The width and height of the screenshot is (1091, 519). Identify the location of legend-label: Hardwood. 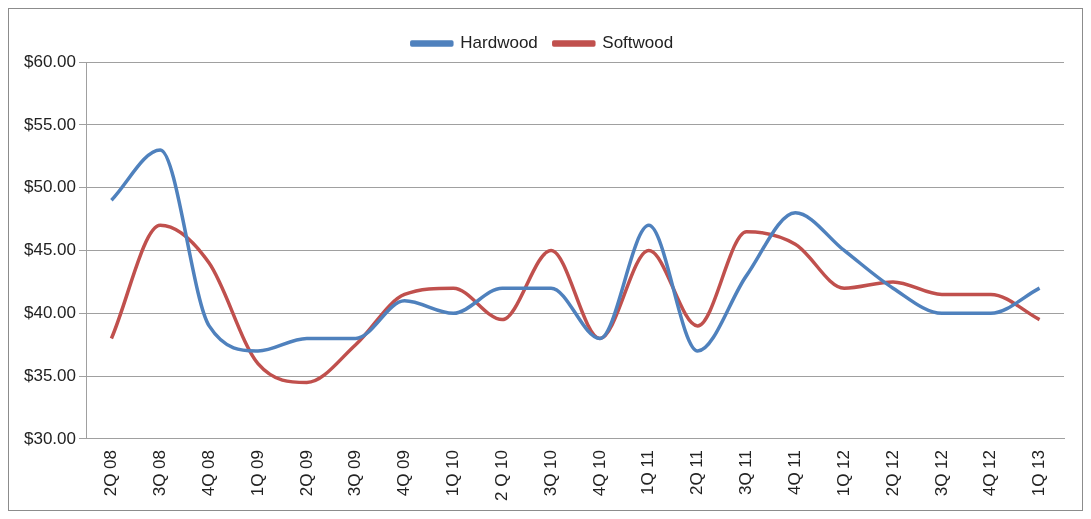
(499, 43).